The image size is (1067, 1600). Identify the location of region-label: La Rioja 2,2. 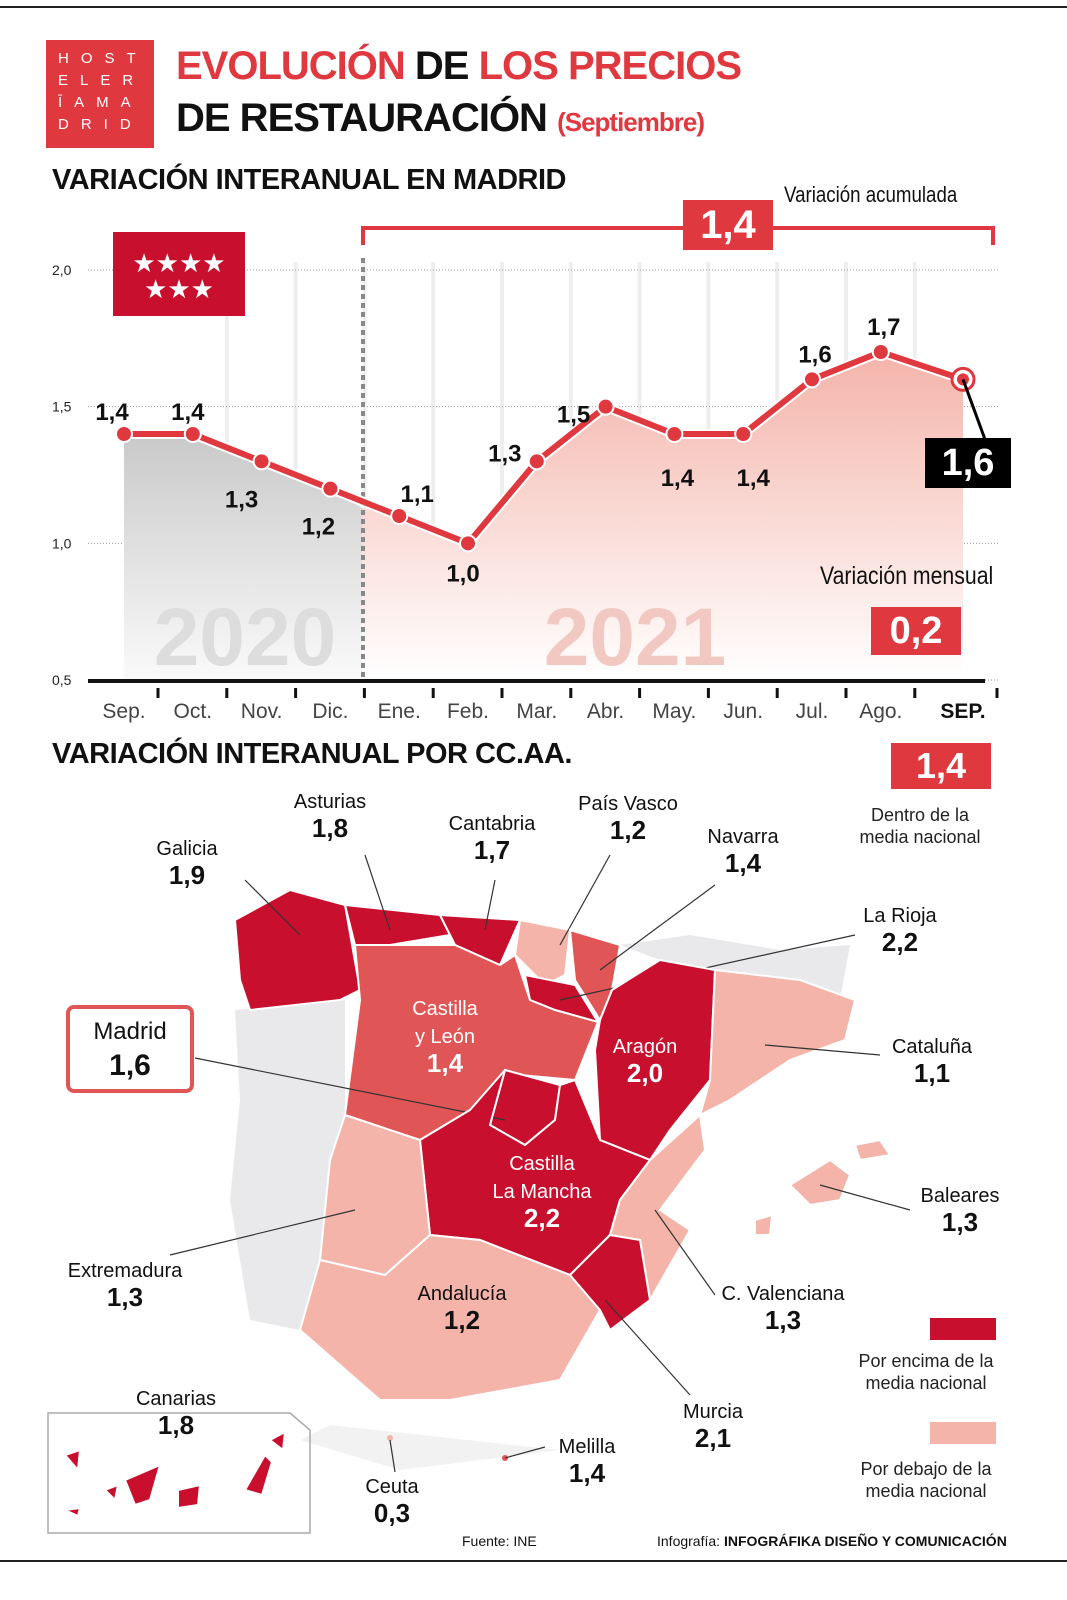
(899, 929).